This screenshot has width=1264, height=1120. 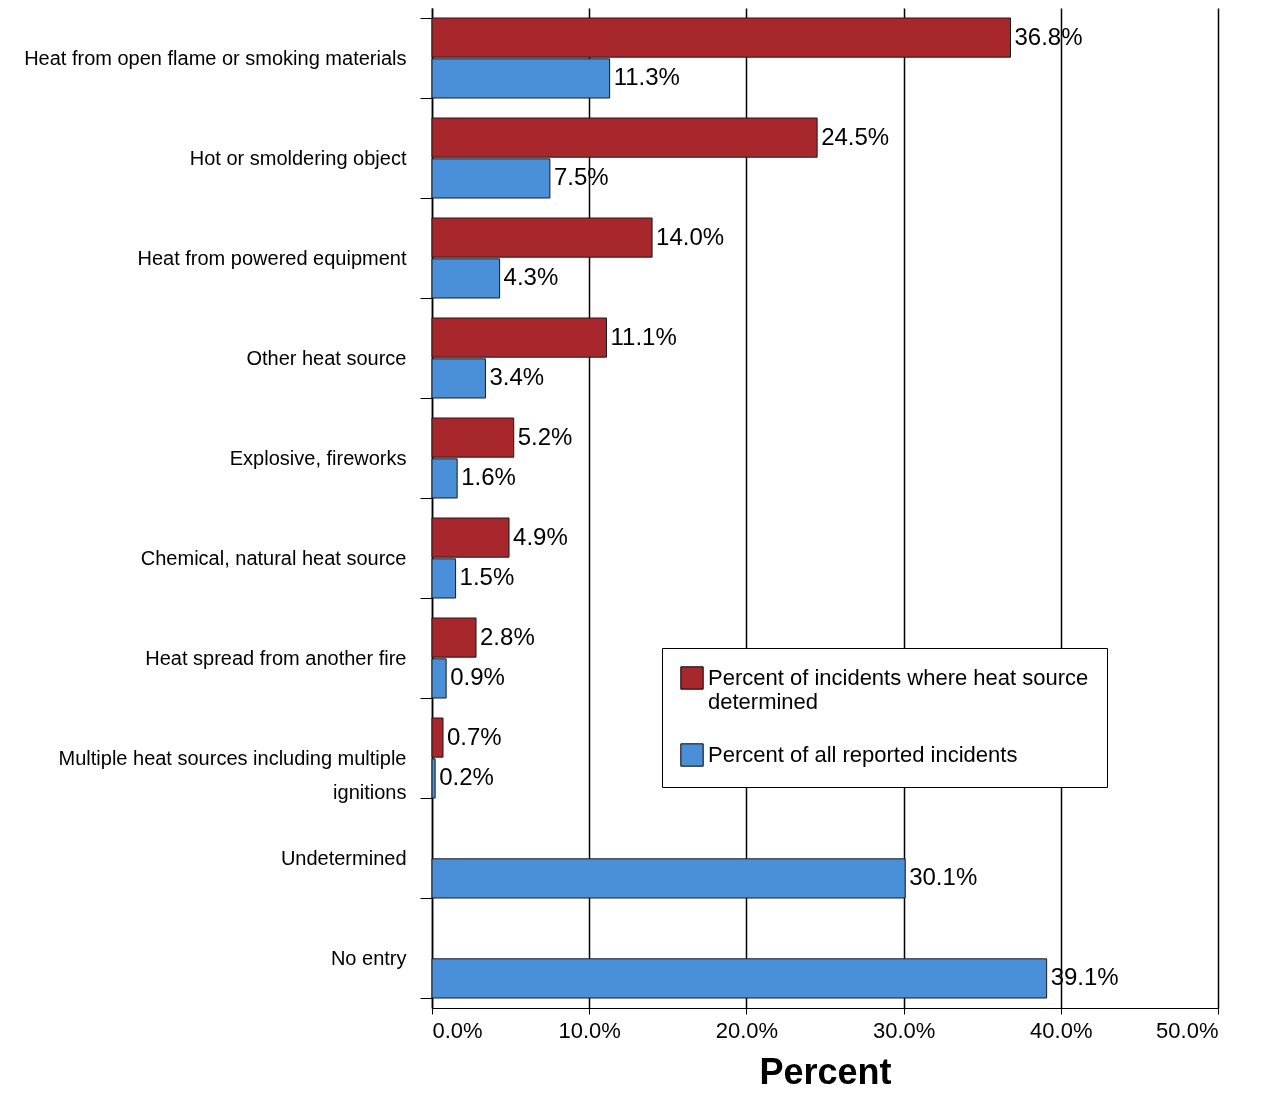 I want to click on y-tick-label: Heat from open flame or smoking materials, so click(x=215, y=57).